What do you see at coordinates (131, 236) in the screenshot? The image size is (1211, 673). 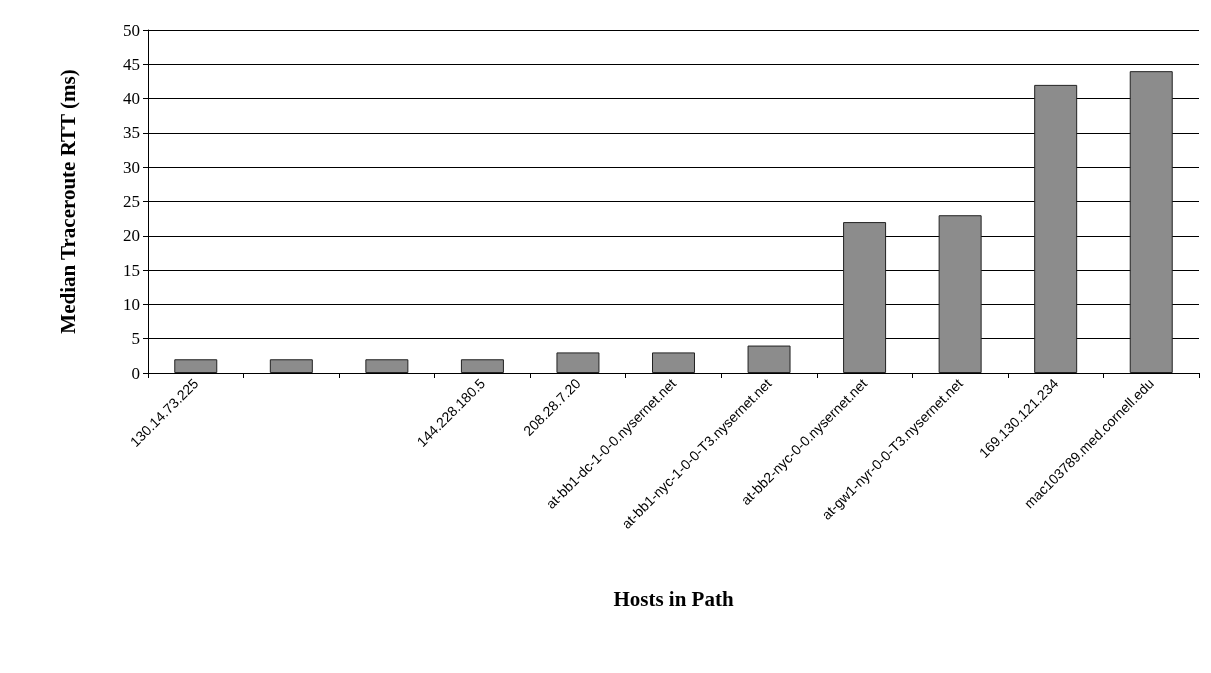 I see `y-tick-label: 20` at bounding box center [131, 236].